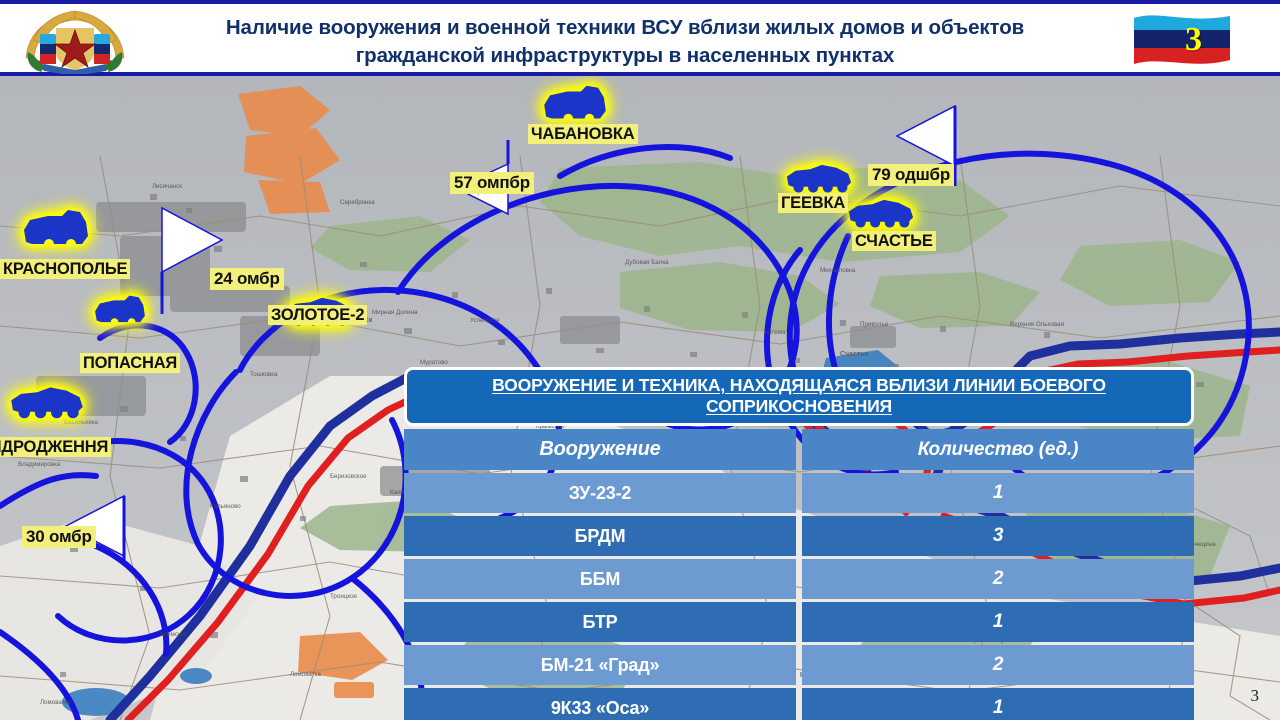  I want to click on unit-label: 24 омбр, so click(247, 278).